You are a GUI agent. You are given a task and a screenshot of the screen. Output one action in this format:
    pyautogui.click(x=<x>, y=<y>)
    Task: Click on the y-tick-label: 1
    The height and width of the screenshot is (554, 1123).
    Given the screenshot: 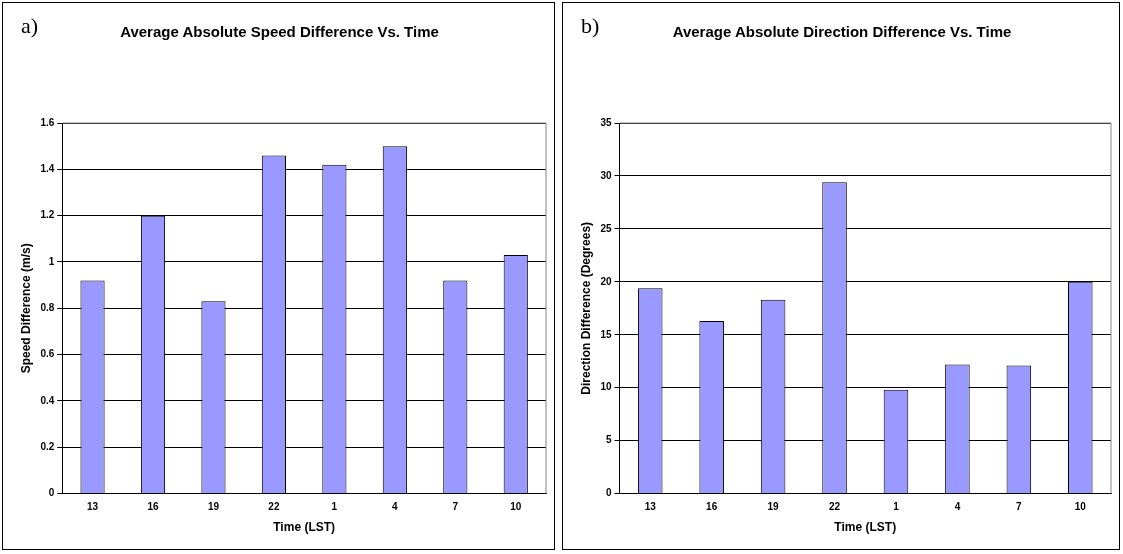 What is the action you would take?
    pyautogui.click(x=51, y=261)
    